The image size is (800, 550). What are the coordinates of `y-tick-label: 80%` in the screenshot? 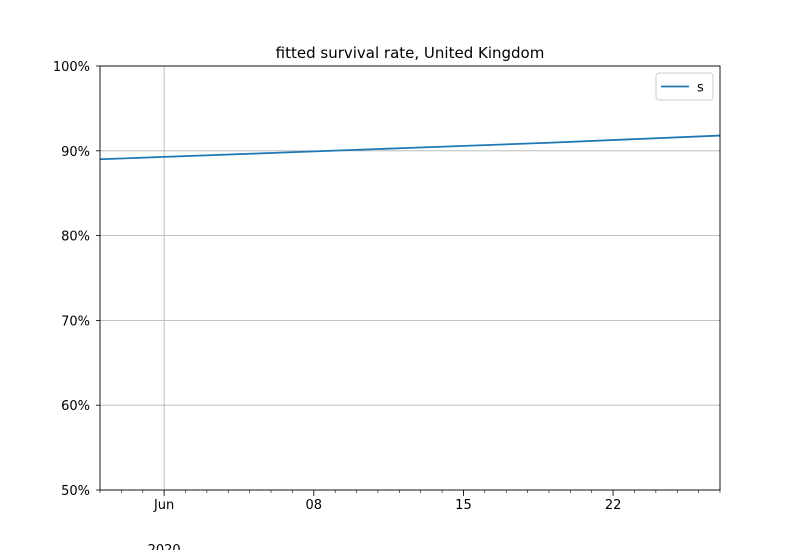 It's located at (75, 237).